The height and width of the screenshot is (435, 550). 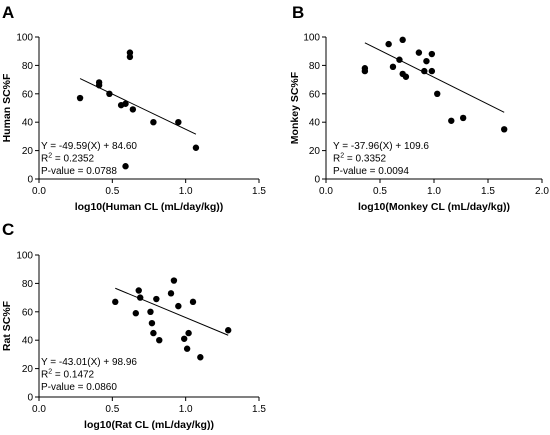 I want to click on panel-b-y-tick-label: 20, so click(x=315, y=151).